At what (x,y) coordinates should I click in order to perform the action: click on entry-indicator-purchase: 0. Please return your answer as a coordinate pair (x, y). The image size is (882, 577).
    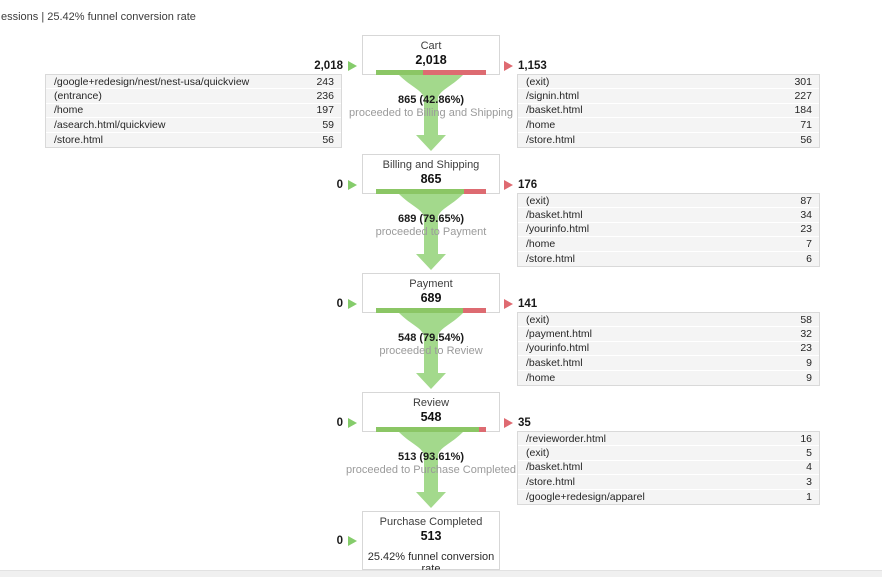
    Looking at the image, I should click on (201, 541).